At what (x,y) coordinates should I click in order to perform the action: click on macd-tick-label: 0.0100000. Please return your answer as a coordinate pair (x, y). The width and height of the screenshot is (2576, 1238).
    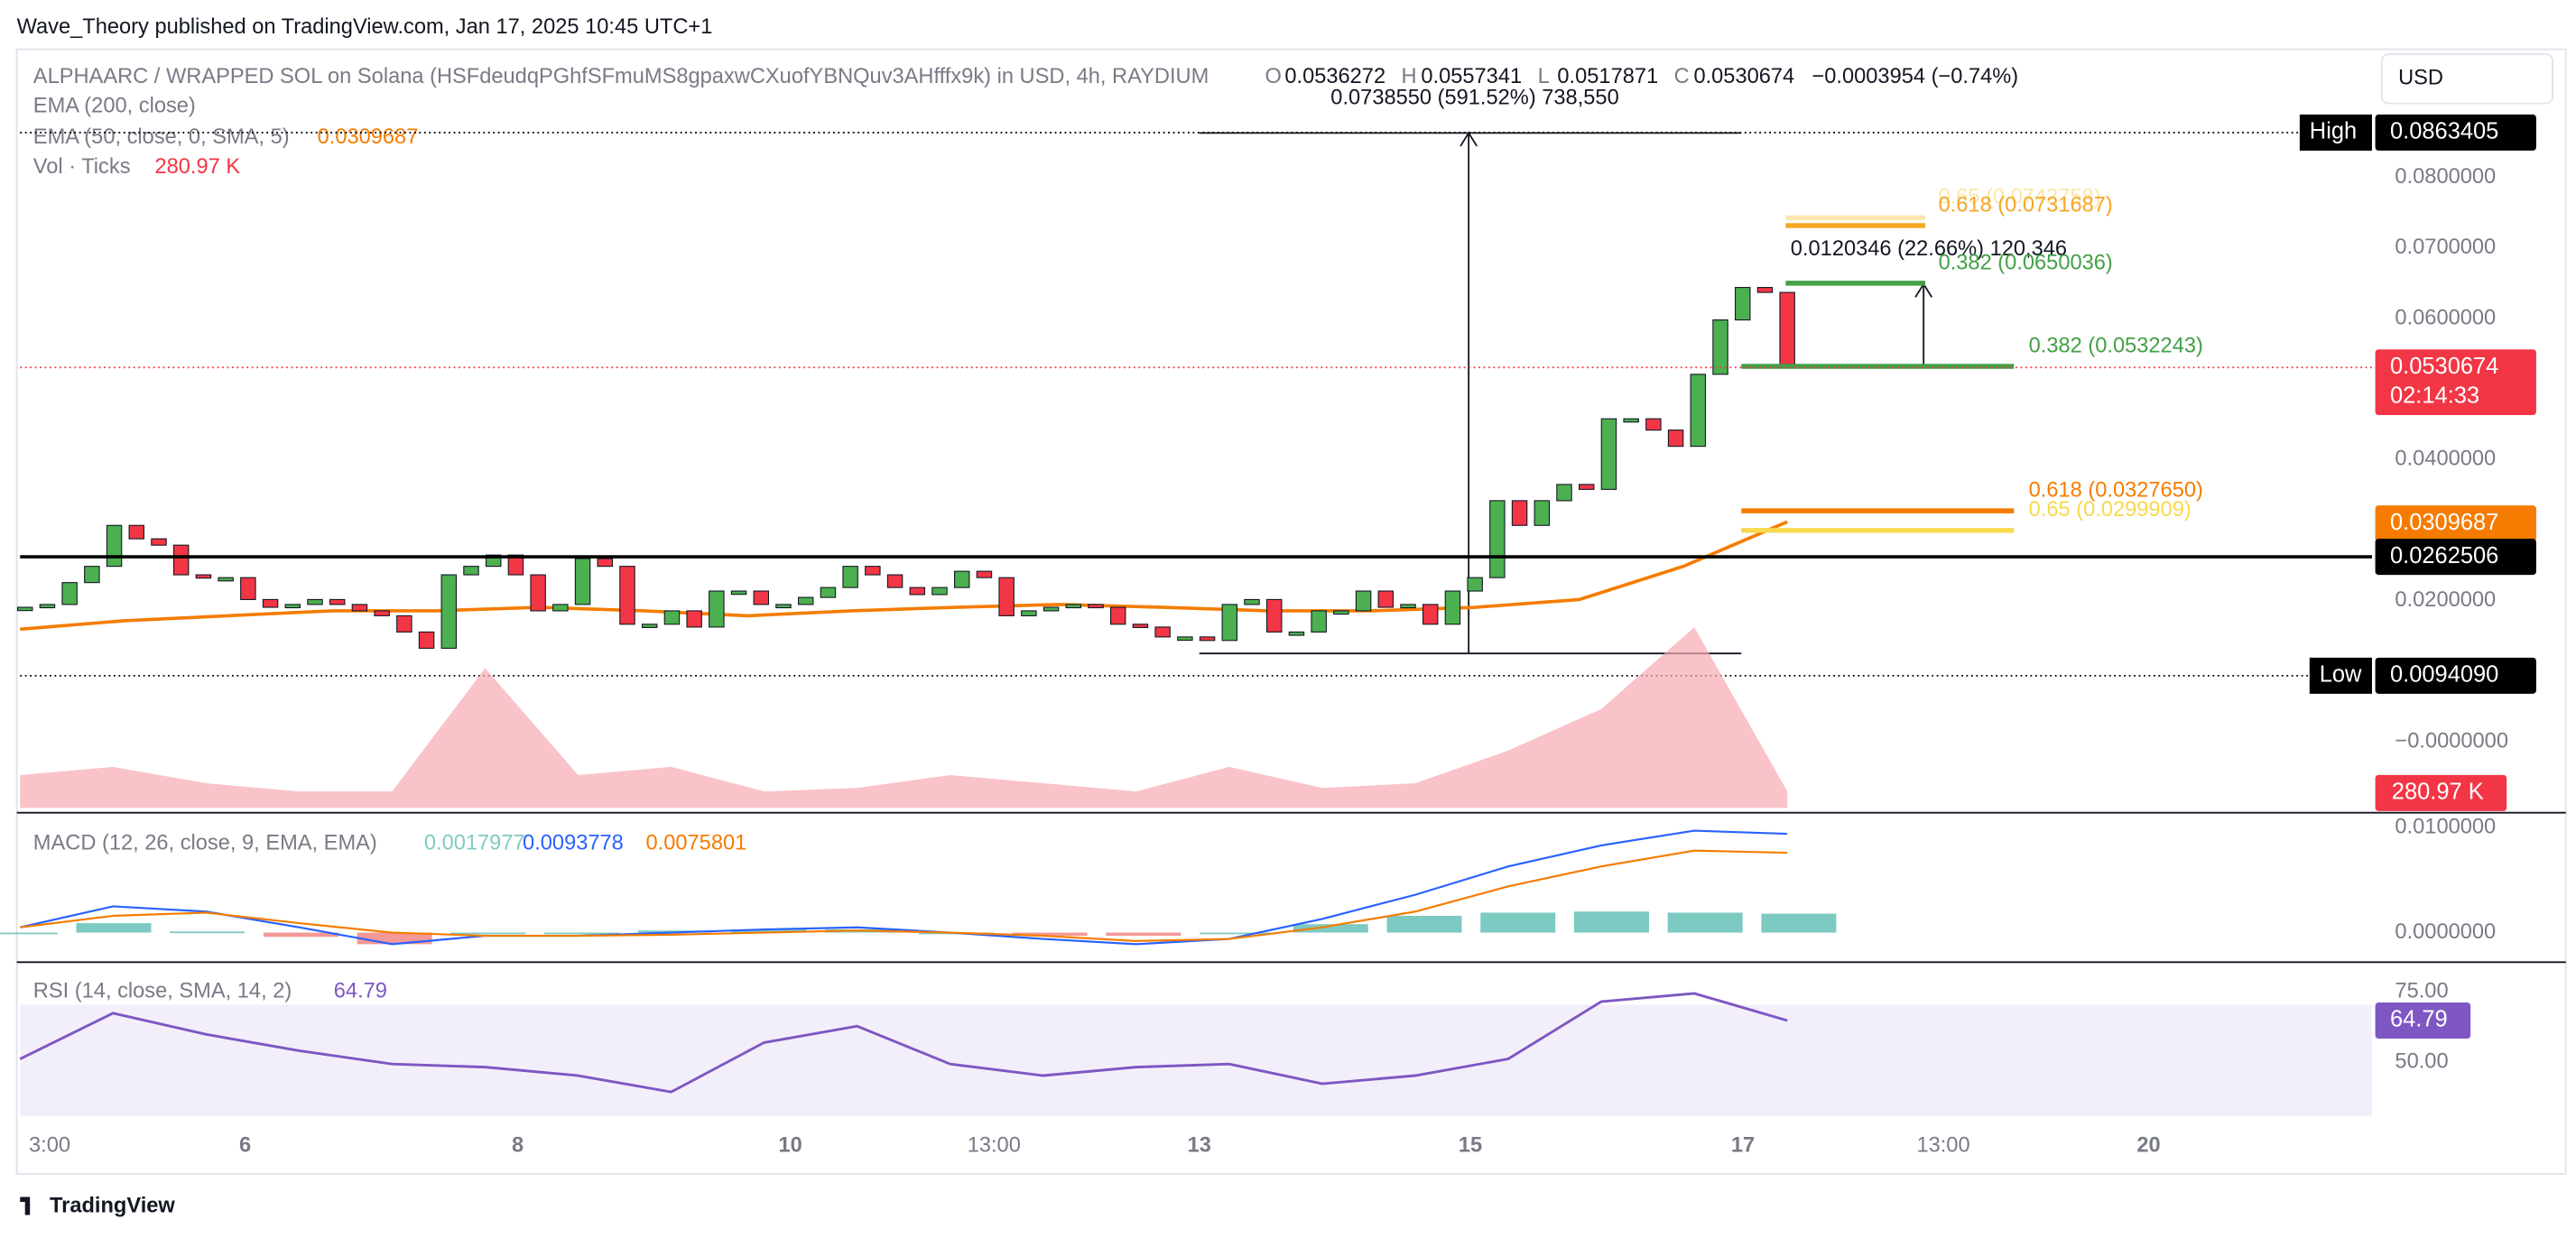
    Looking at the image, I should click on (2445, 827).